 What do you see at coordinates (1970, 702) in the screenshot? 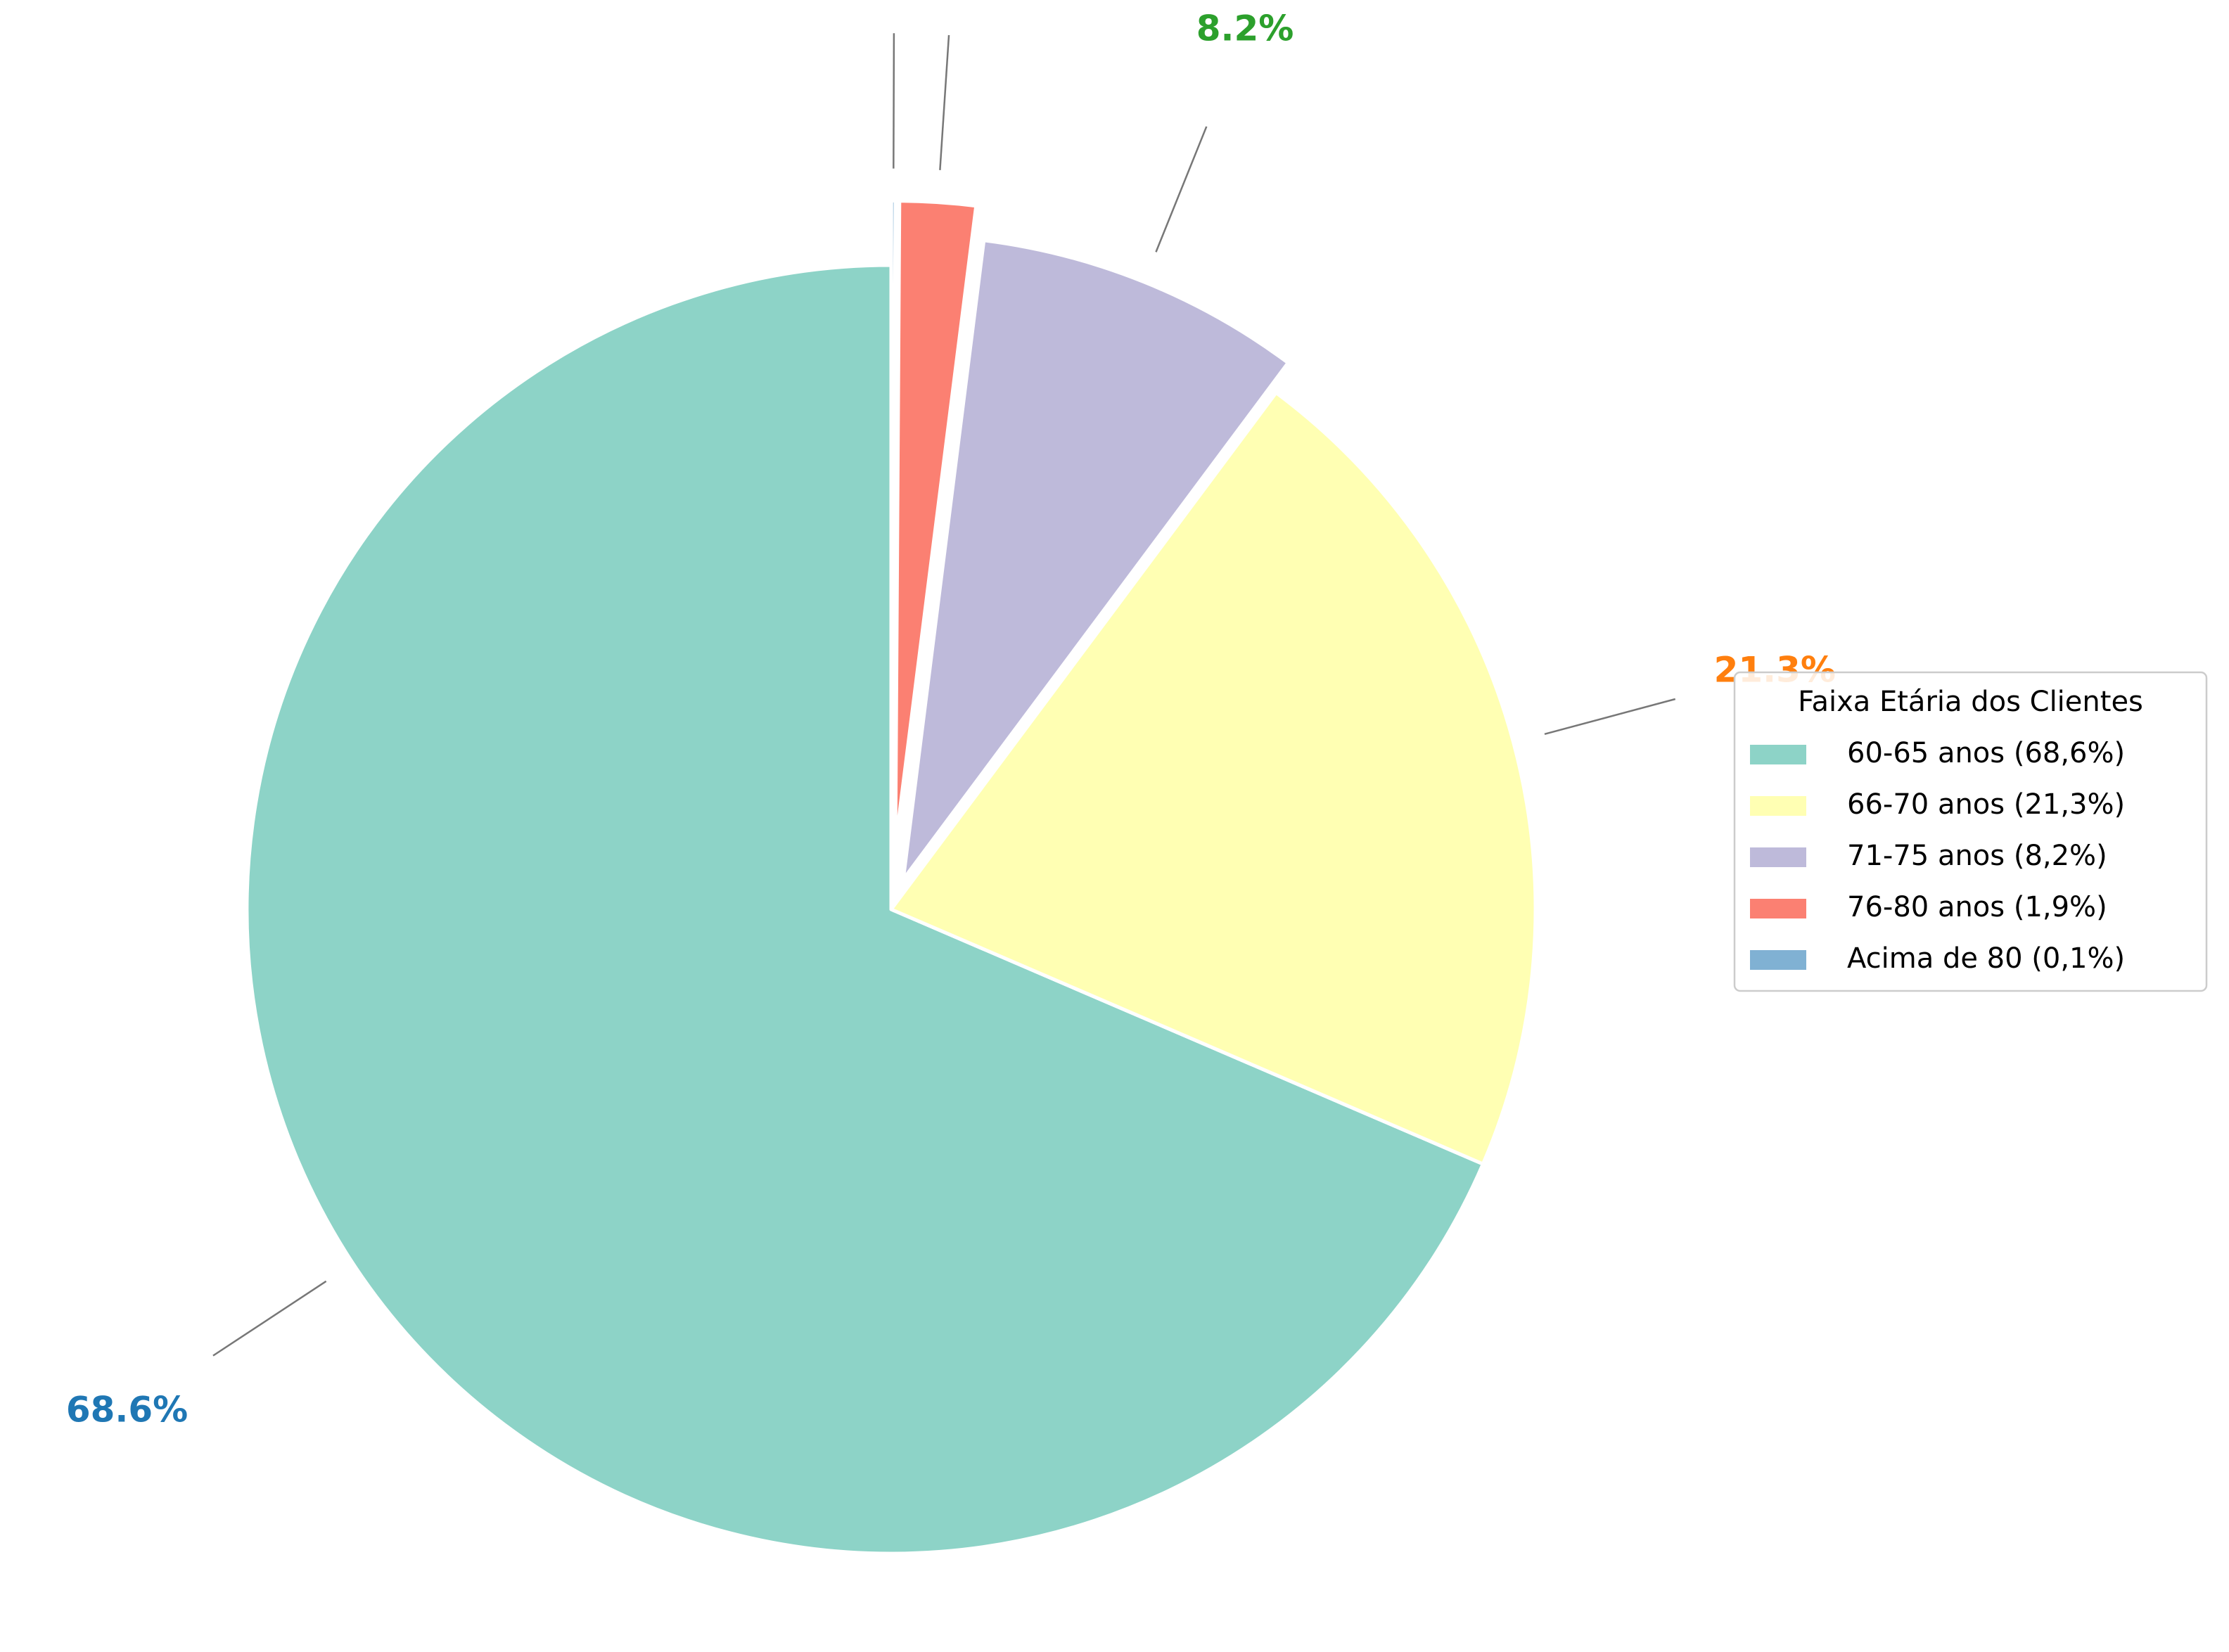
I see `legend-title: Faixa Etária dos Clientes` at bounding box center [1970, 702].